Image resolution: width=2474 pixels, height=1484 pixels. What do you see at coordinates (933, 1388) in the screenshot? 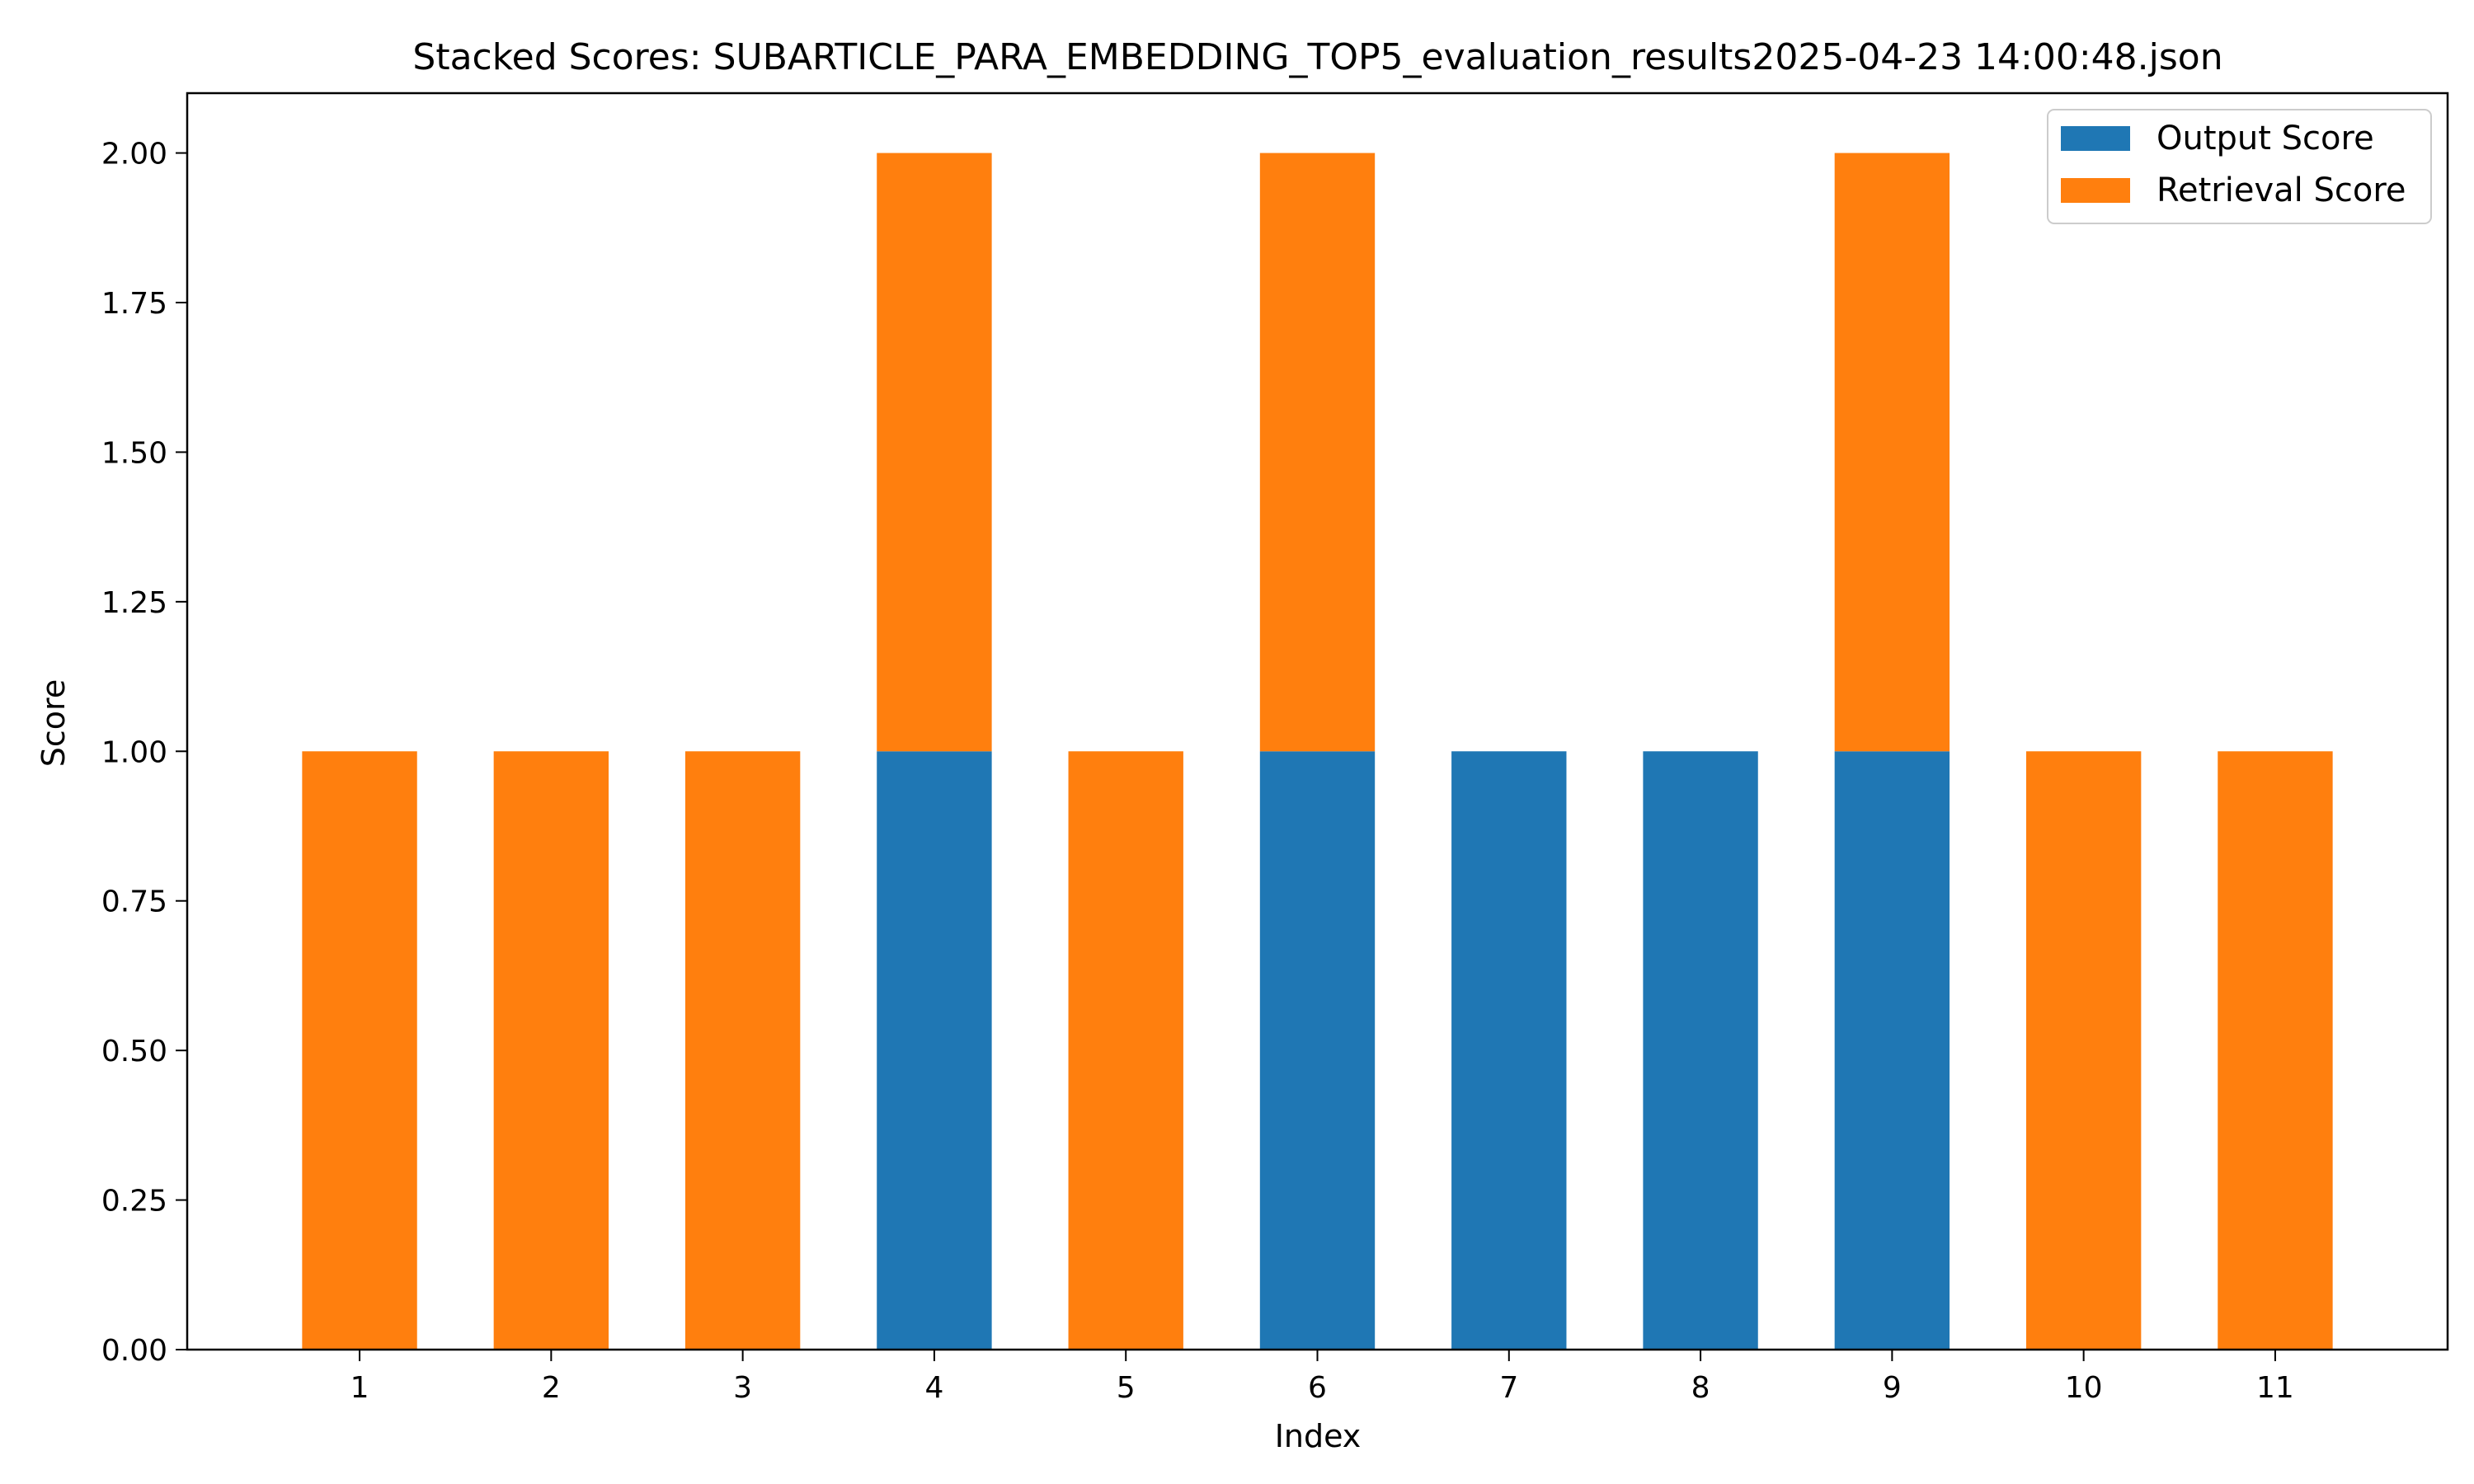
I see `x-tick-label: 4` at bounding box center [933, 1388].